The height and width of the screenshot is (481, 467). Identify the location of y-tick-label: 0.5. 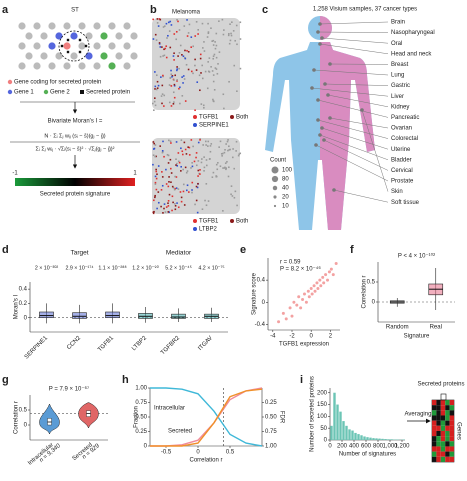
(371, 283).